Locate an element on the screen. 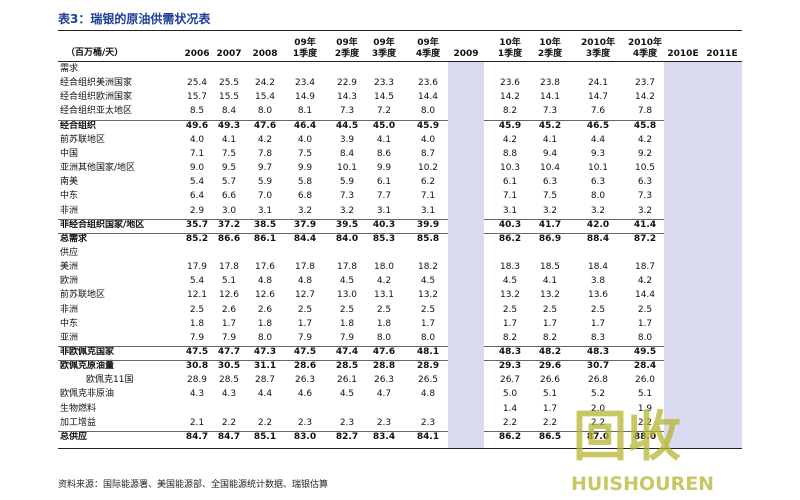  row-label: 亚洲 is located at coordinates (69, 337).